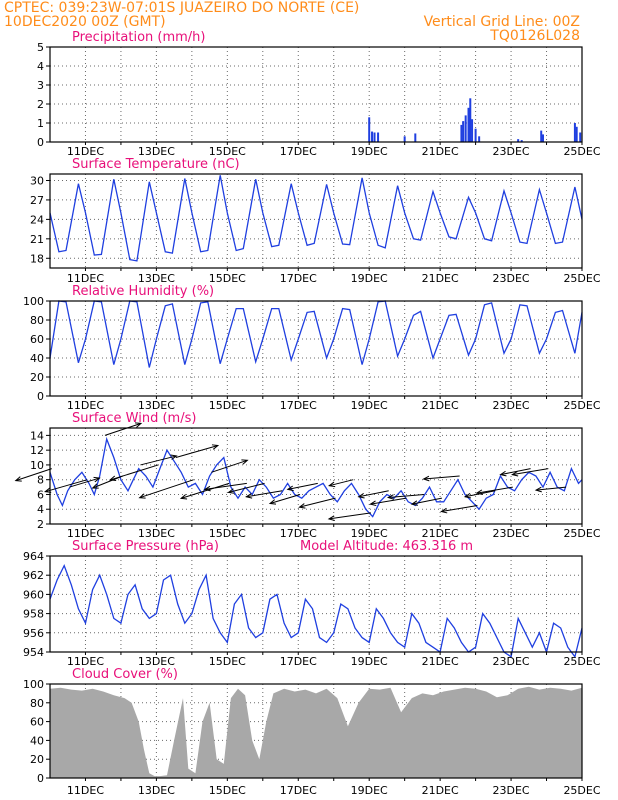 The image size is (618, 800). Describe the element at coordinates (156, 405) in the screenshot. I see `surface-wind-x-tick-label: 13DEC` at that location.